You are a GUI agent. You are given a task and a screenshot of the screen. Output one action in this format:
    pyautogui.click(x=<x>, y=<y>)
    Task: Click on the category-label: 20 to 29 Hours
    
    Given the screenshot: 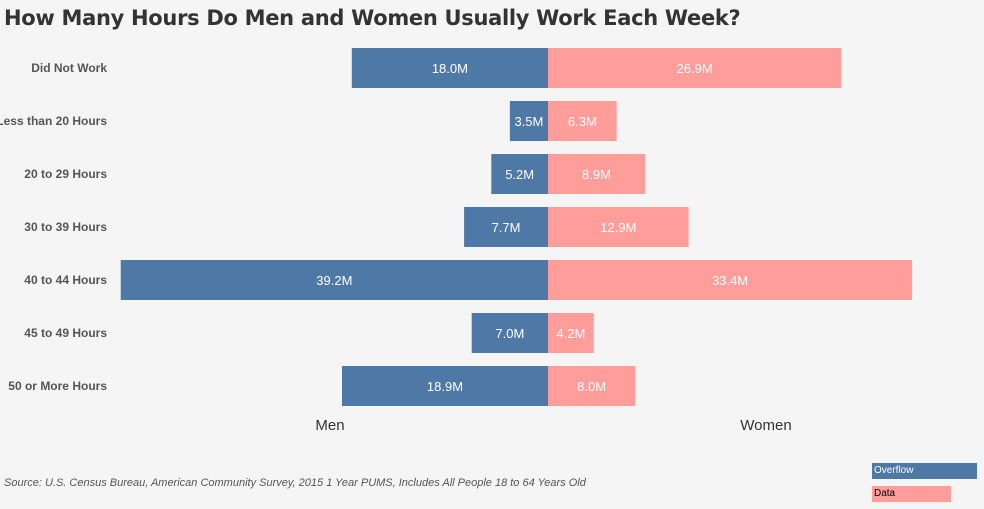 What is the action you would take?
    pyautogui.click(x=65, y=174)
    